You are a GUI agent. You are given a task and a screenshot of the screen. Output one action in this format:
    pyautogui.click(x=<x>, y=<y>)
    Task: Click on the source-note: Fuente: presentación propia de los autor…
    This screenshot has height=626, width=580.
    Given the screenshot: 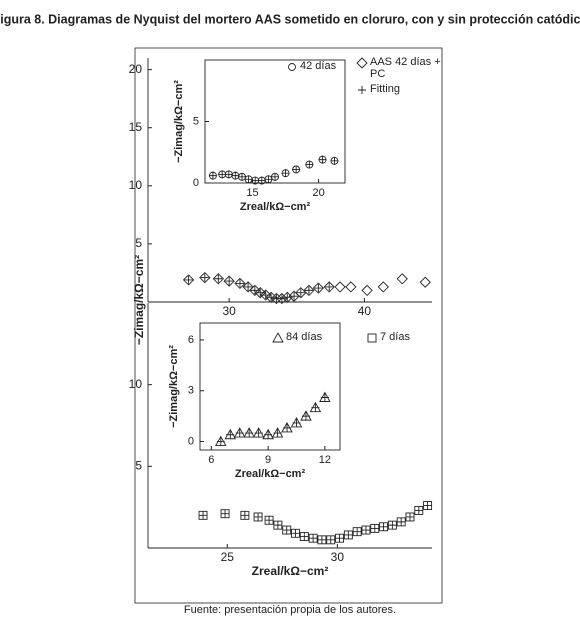 What is the action you would take?
    pyautogui.click(x=290, y=610)
    